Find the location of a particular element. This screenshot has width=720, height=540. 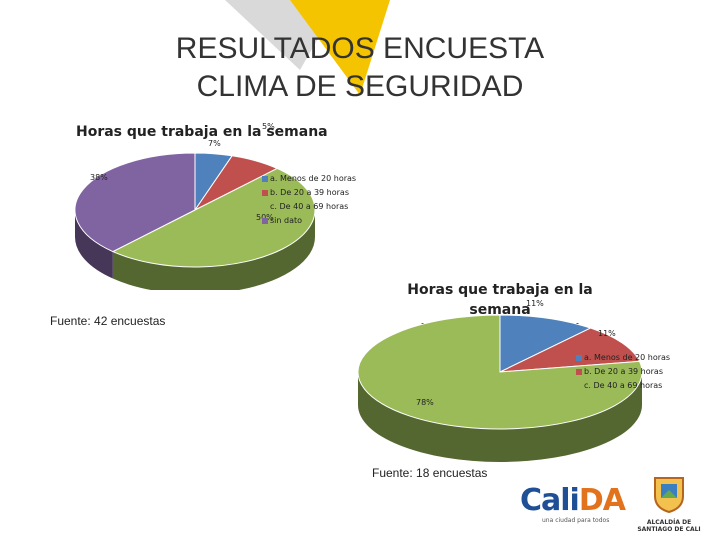

calida-logo: CaliDA una ciudad para todos is located at coordinates (573, 506).